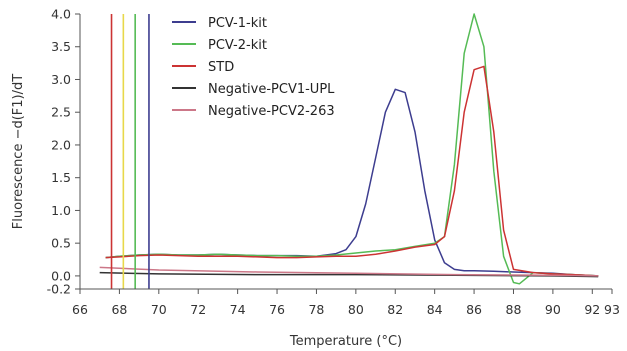 The width and height of the screenshot is (627, 351). Describe the element at coordinates (59, 289) in the screenshot. I see `y-tick-label: -0.2` at that location.